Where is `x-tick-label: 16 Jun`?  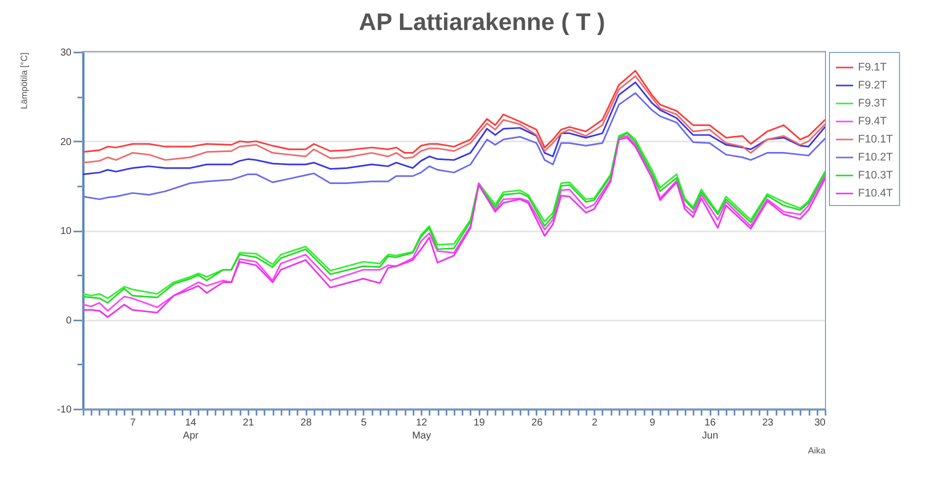 x-tick-label: 16 Jun is located at coordinates (710, 430).